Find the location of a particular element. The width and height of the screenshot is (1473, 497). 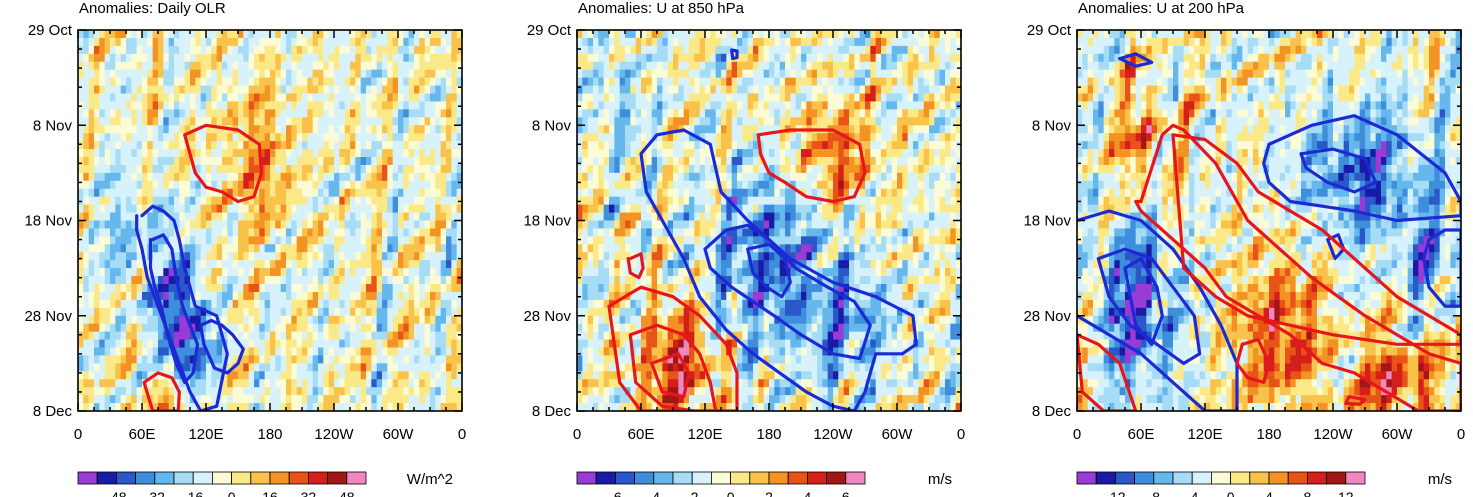

colorbar-label: -32 is located at coordinates (155, 493).